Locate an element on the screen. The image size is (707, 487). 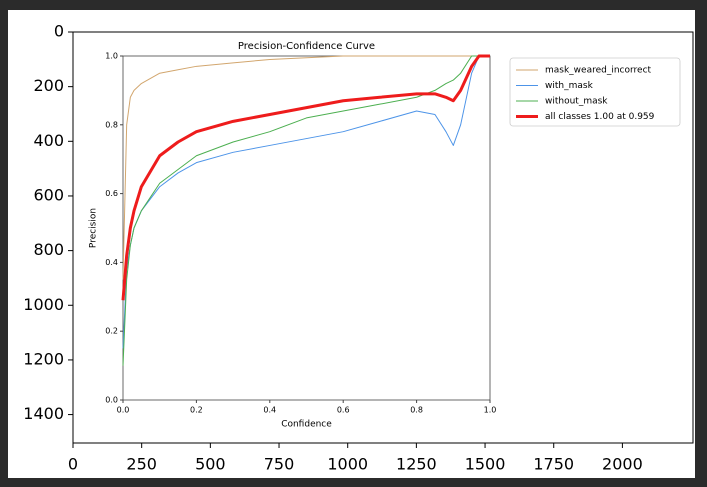
x-tick-label: 0 is located at coordinates (73, 464).